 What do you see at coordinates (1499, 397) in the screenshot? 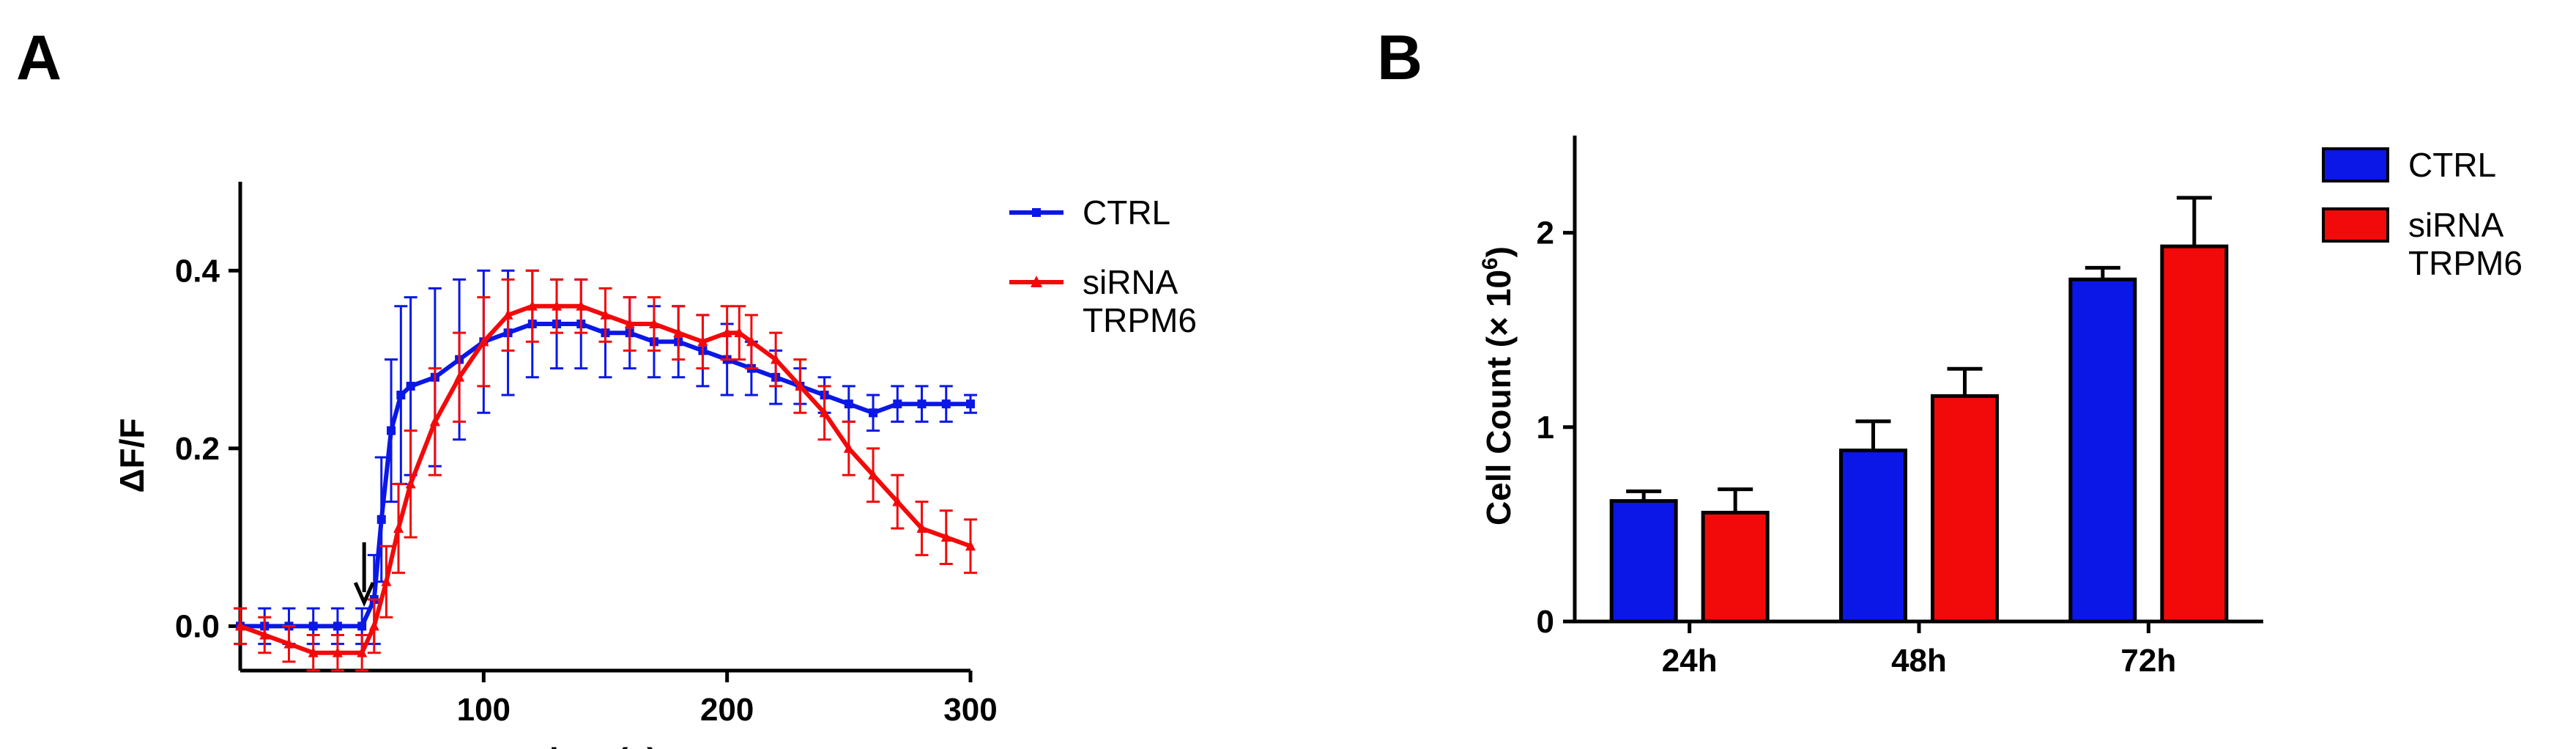
I see `y-axis-label-main: Cell Count (× 10` at bounding box center [1499, 397].